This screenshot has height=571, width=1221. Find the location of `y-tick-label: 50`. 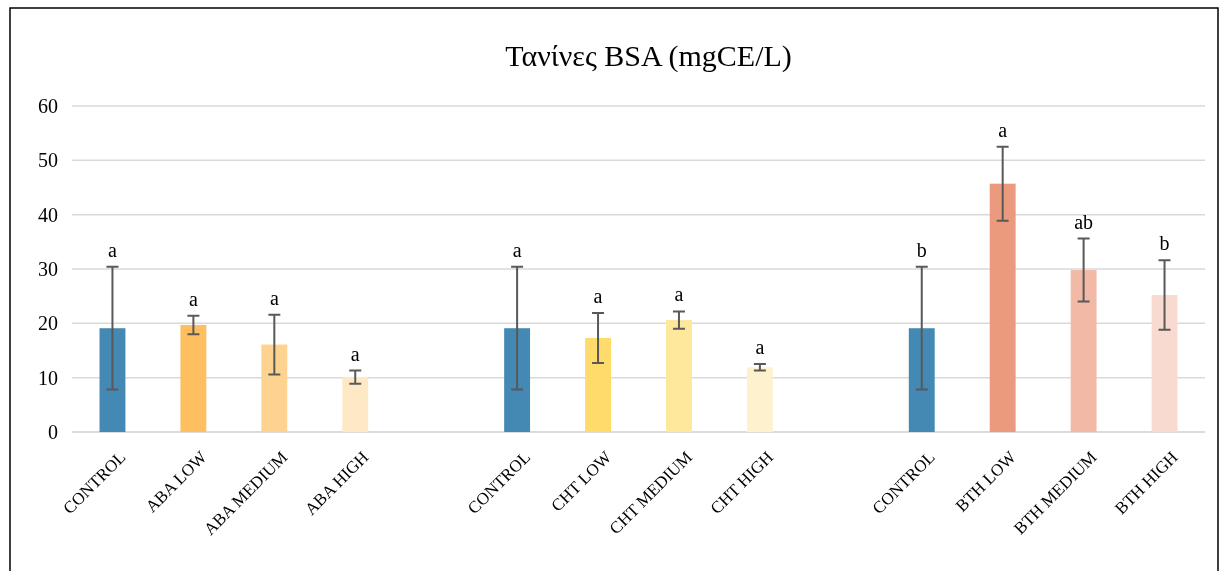

y-tick-label: 50 is located at coordinates (48, 160).